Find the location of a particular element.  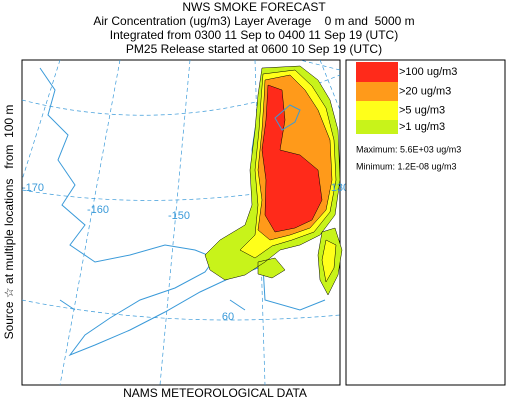

maximum: Maximum: 5.6E+03 ug/m3 is located at coordinates (408, 149).